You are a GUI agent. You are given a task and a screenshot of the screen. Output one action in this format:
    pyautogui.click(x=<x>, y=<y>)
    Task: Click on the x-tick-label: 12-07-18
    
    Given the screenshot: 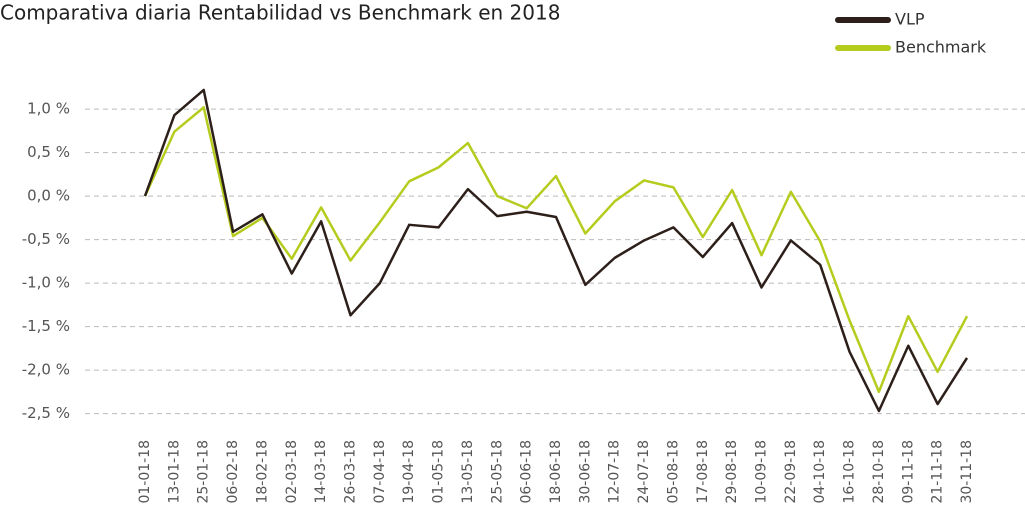 What is the action you would take?
    pyautogui.click(x=615, y=472)
    